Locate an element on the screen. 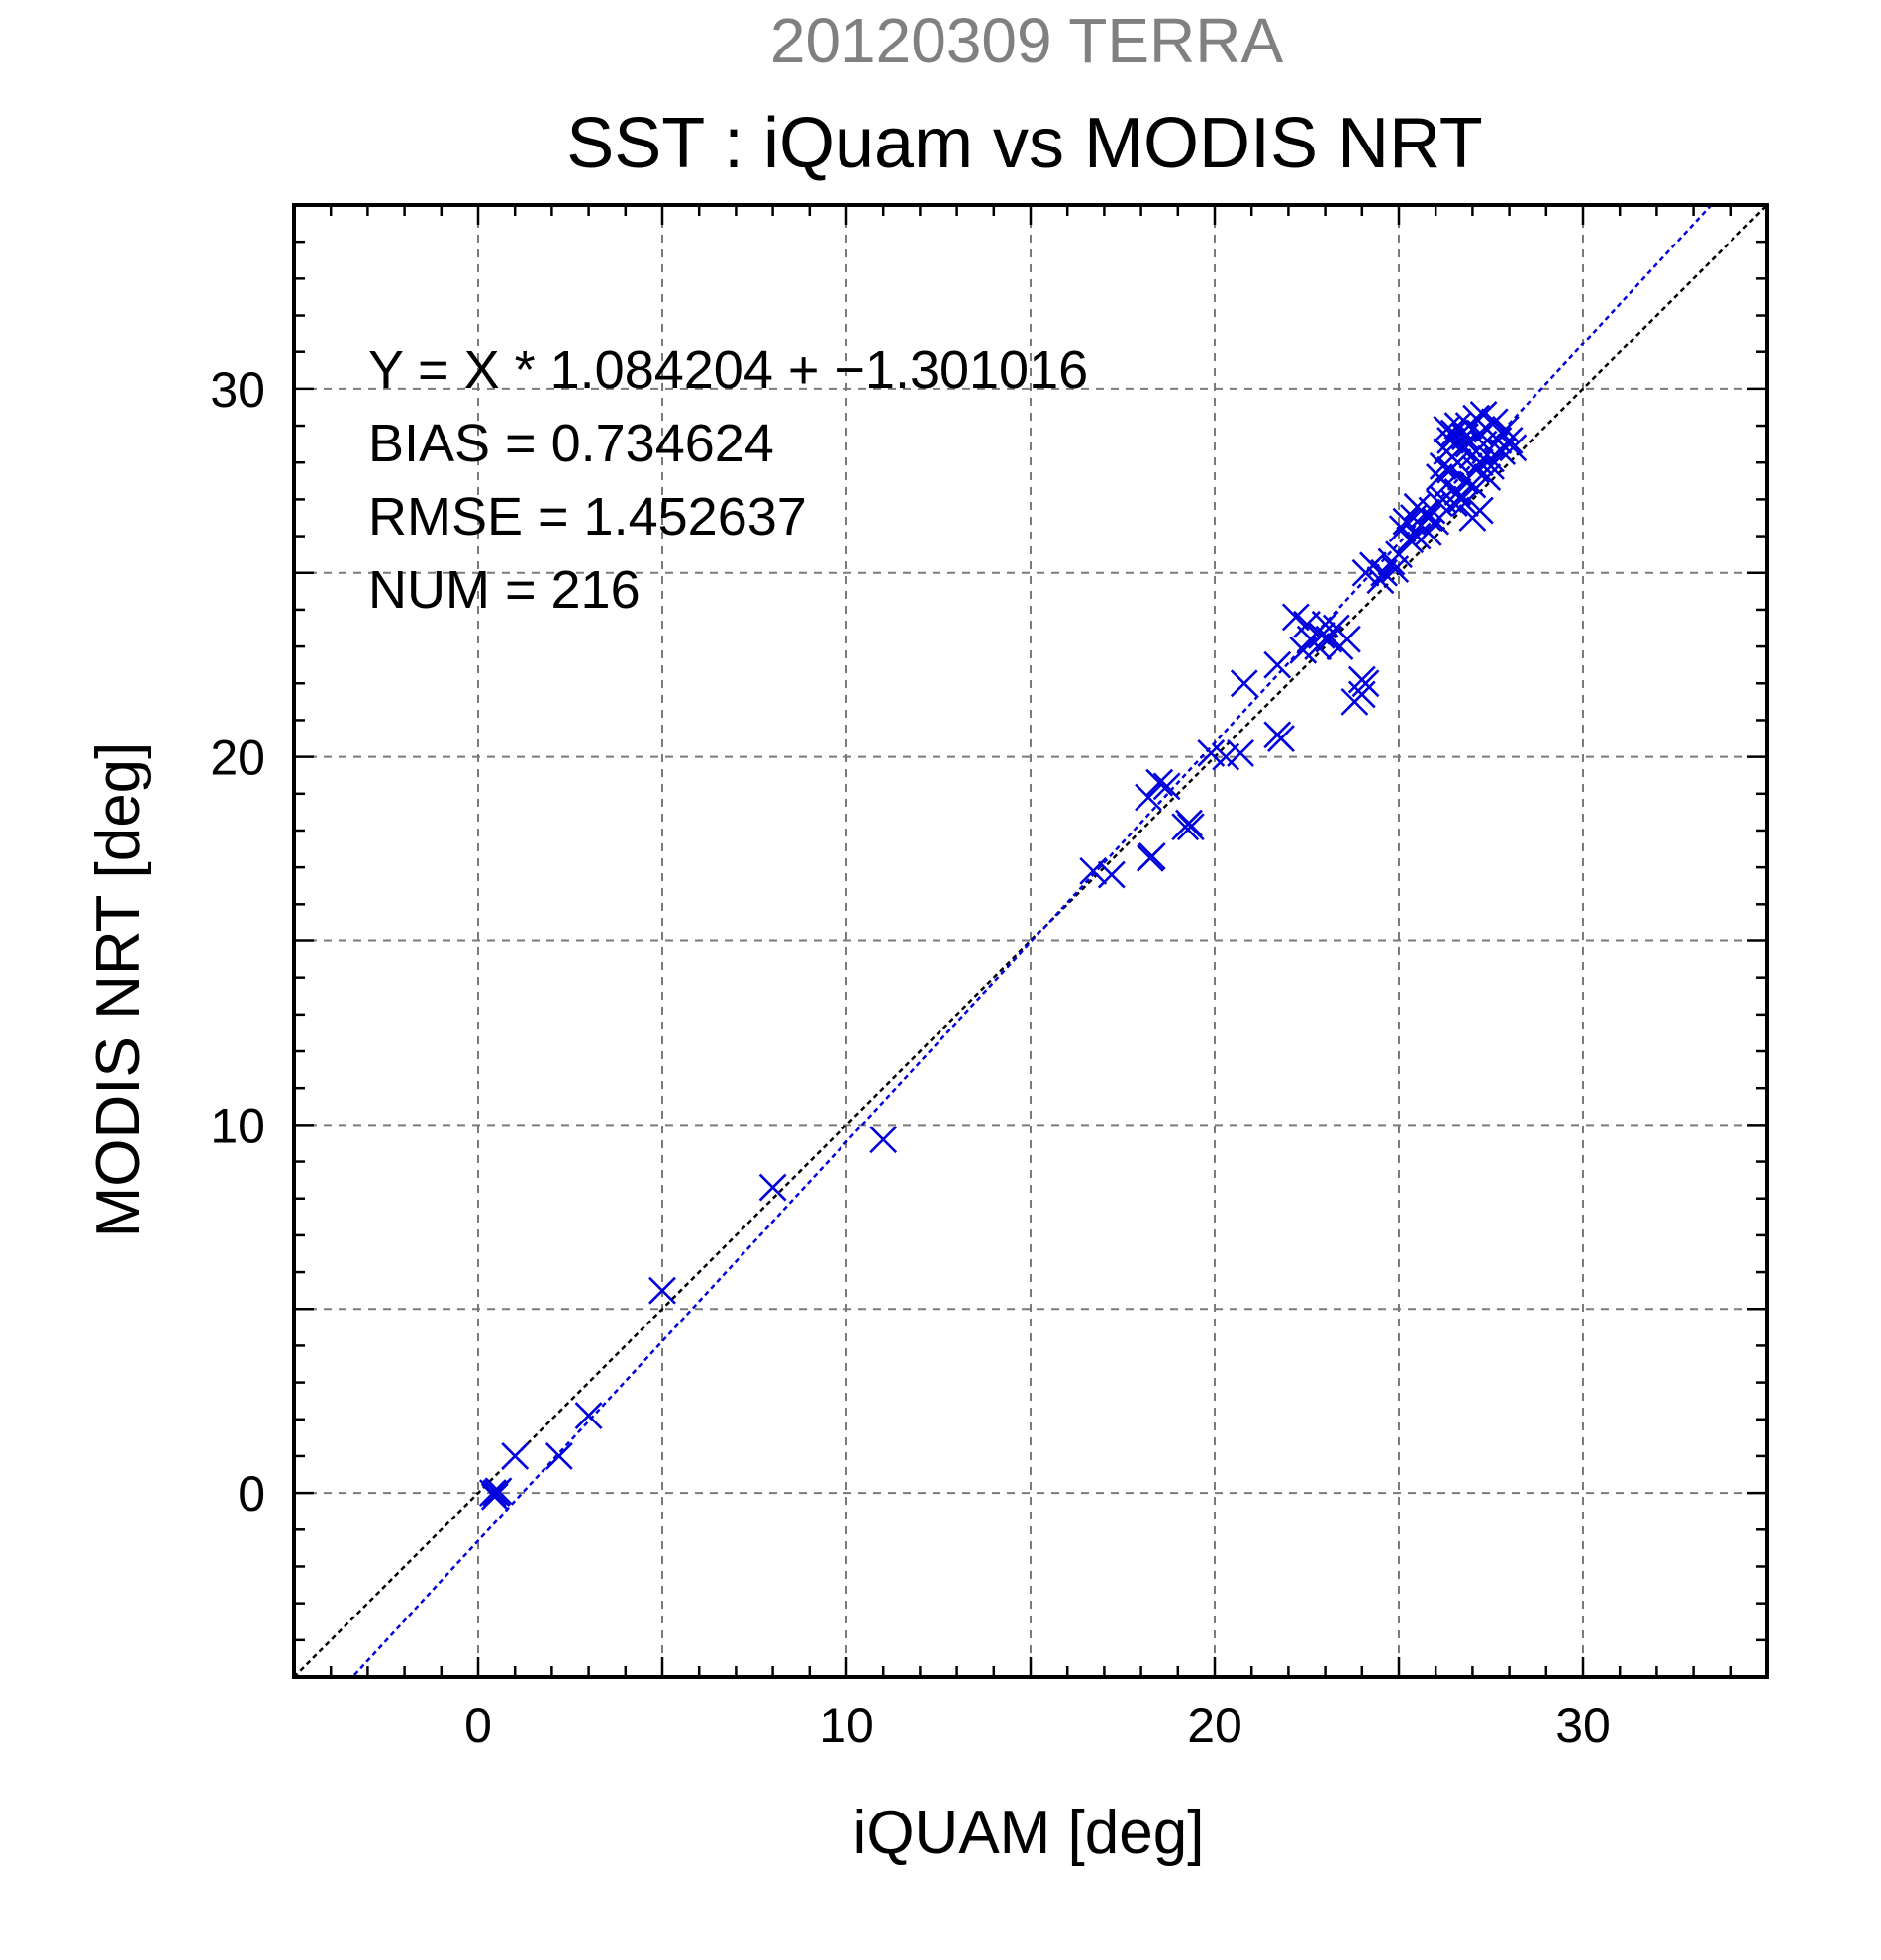 This screenshot has width=1881, height=1960. stats-rmse: RMSE = 1.452637 is located at coordinates (587, 516).